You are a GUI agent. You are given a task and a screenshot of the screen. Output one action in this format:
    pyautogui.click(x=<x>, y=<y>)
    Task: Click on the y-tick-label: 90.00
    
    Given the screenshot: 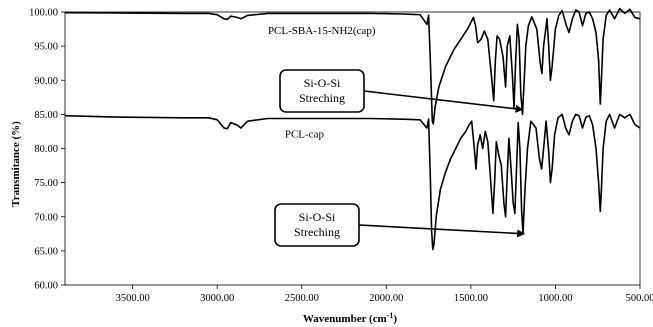 What is the action you would take?
    pyautogui.click(x=46, y=81)
    